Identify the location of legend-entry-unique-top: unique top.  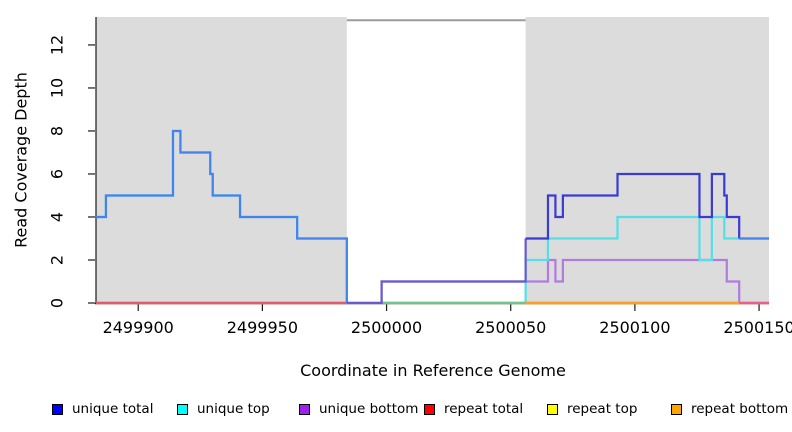
(223, 409).